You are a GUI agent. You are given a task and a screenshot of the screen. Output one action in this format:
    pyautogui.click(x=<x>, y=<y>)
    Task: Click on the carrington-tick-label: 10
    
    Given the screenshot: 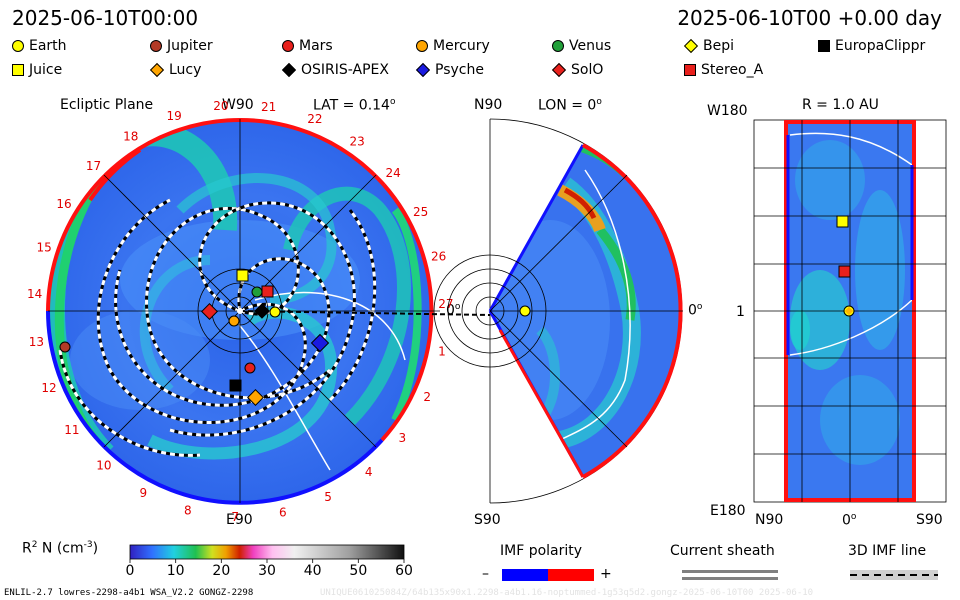 What is the action you would take?
    pyautogui.click(x=103, y=466)
    